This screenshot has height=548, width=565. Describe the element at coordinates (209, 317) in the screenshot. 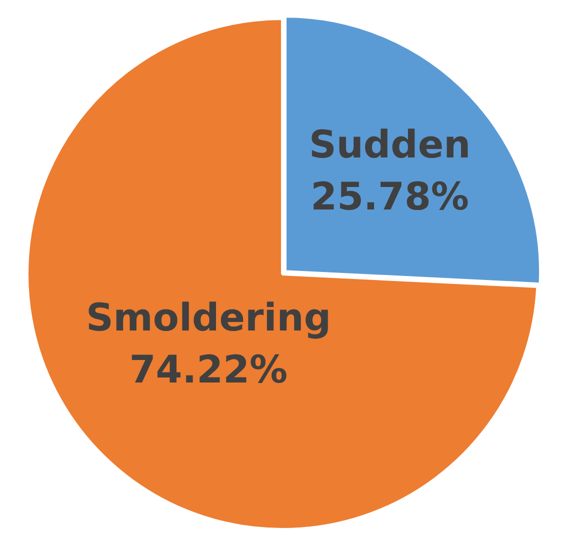

I see `slice-label: Smoldering` at that location.